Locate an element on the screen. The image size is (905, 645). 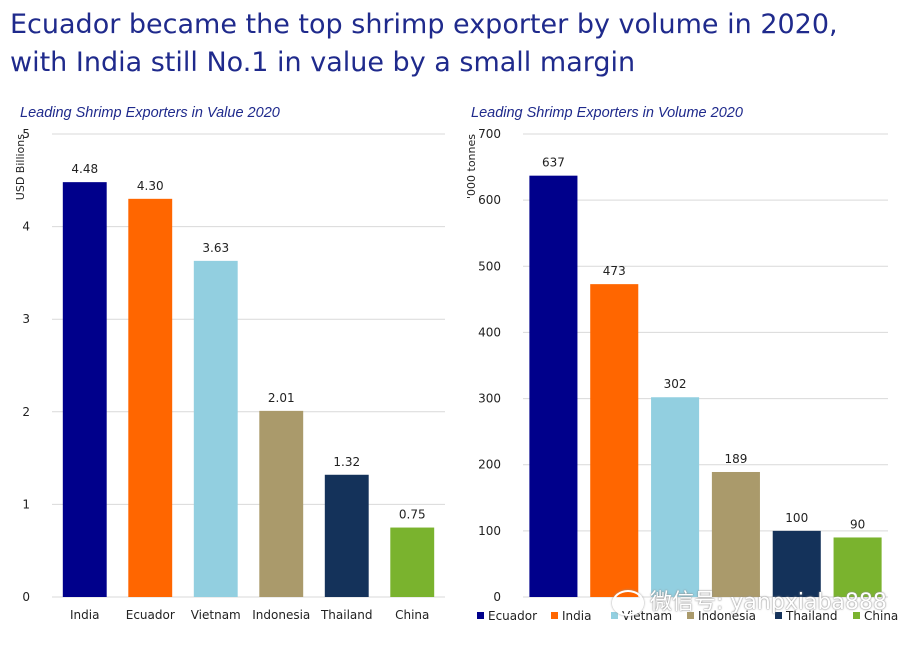
y-tick-label-5: 5 is located at coordinates (26, 134).